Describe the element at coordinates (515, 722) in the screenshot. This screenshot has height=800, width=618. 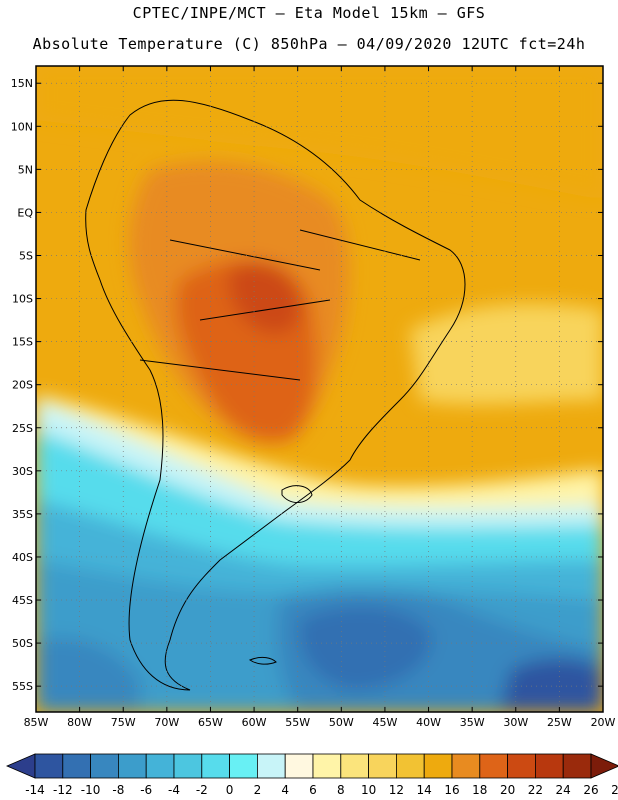
I see `x-tick-label: 30W` at that location.